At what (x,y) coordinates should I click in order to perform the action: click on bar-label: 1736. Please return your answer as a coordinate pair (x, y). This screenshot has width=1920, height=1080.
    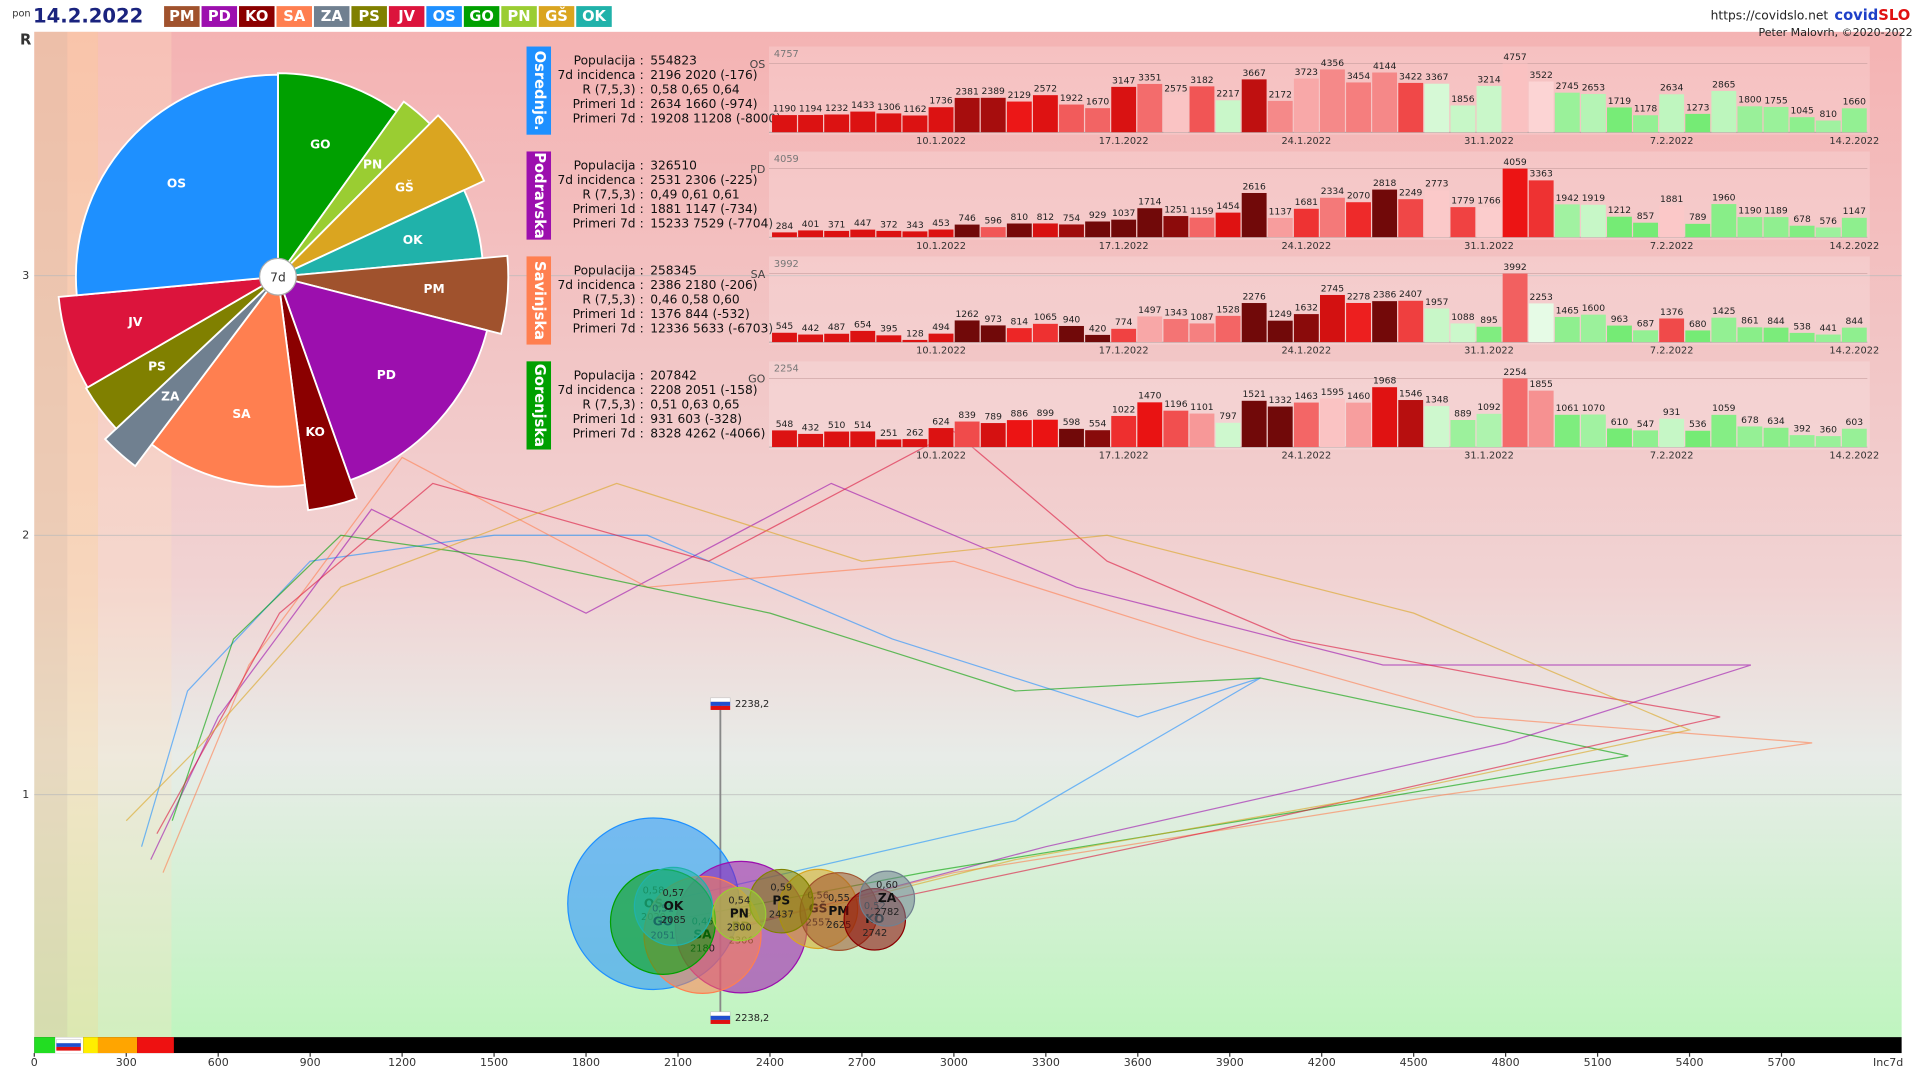
    Looking at the image, I should click on (941, 101).